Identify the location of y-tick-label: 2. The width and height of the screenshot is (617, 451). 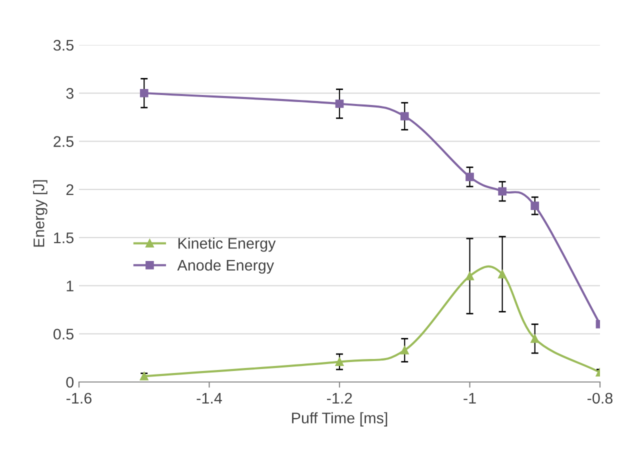
(70, 189).